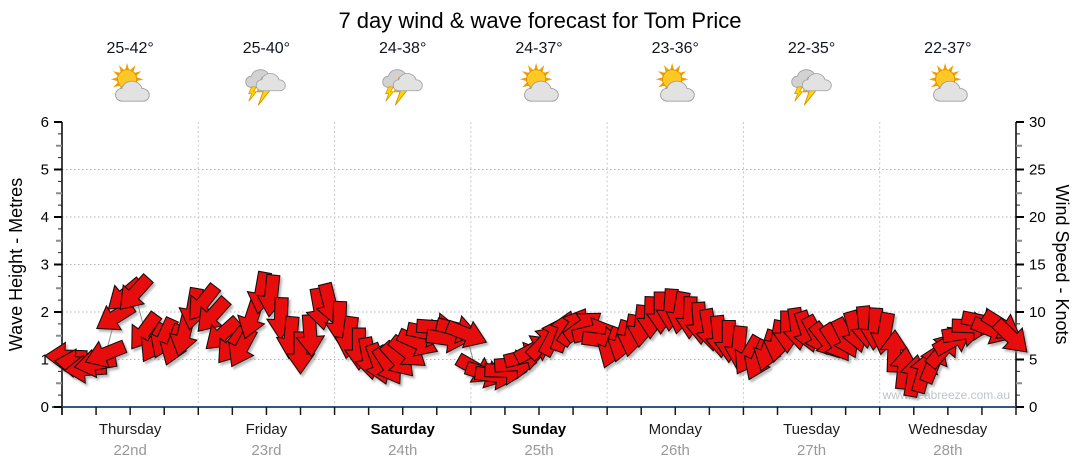 The width and height of the screenshot is (1080, 475). Describe the element at coordinates (539, 440) in the screenshot. I see `day-footer-sunday: Sunday 25th` at that location.